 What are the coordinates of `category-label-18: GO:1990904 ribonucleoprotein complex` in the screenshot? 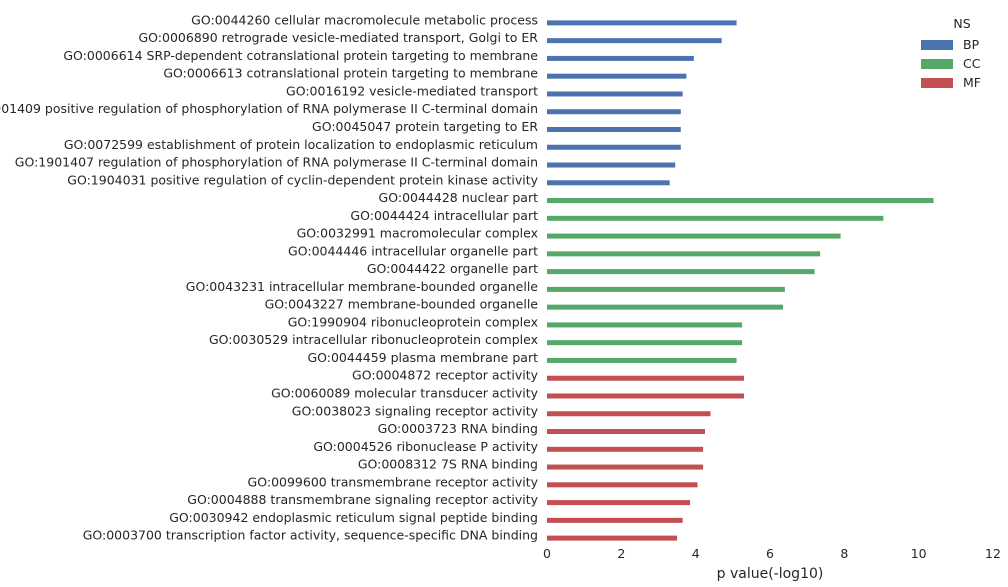 It's located at (413, 321).